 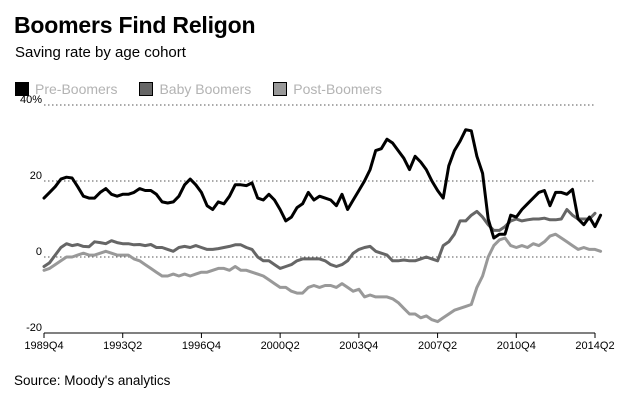 What do you see at coordinates (146, 89) in the screenshot?
I see `legend-swatch-baby-boomers` at bounding box center [146, 89].